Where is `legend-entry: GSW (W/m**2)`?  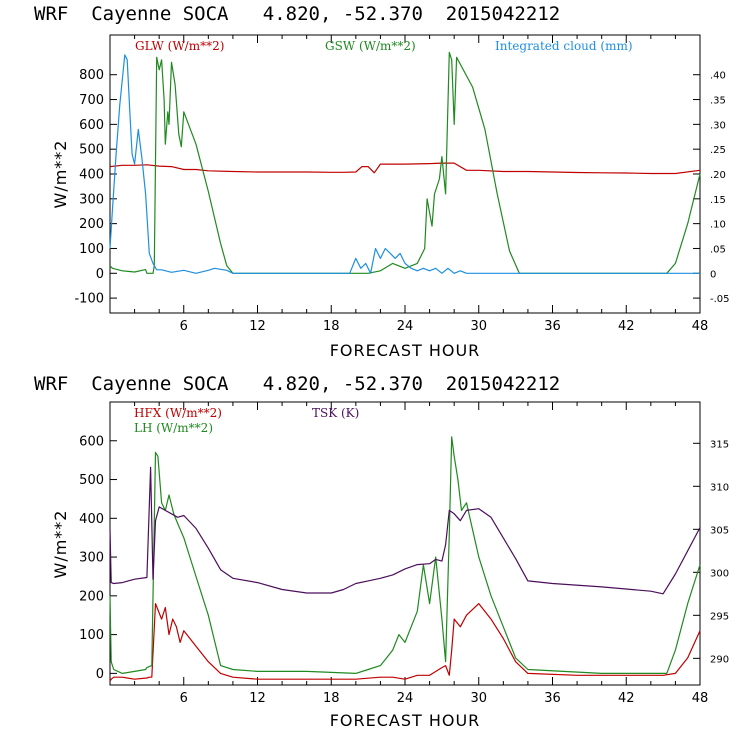 legend-entry: GSW (W/m**2) is located at coordinates (370, 46).